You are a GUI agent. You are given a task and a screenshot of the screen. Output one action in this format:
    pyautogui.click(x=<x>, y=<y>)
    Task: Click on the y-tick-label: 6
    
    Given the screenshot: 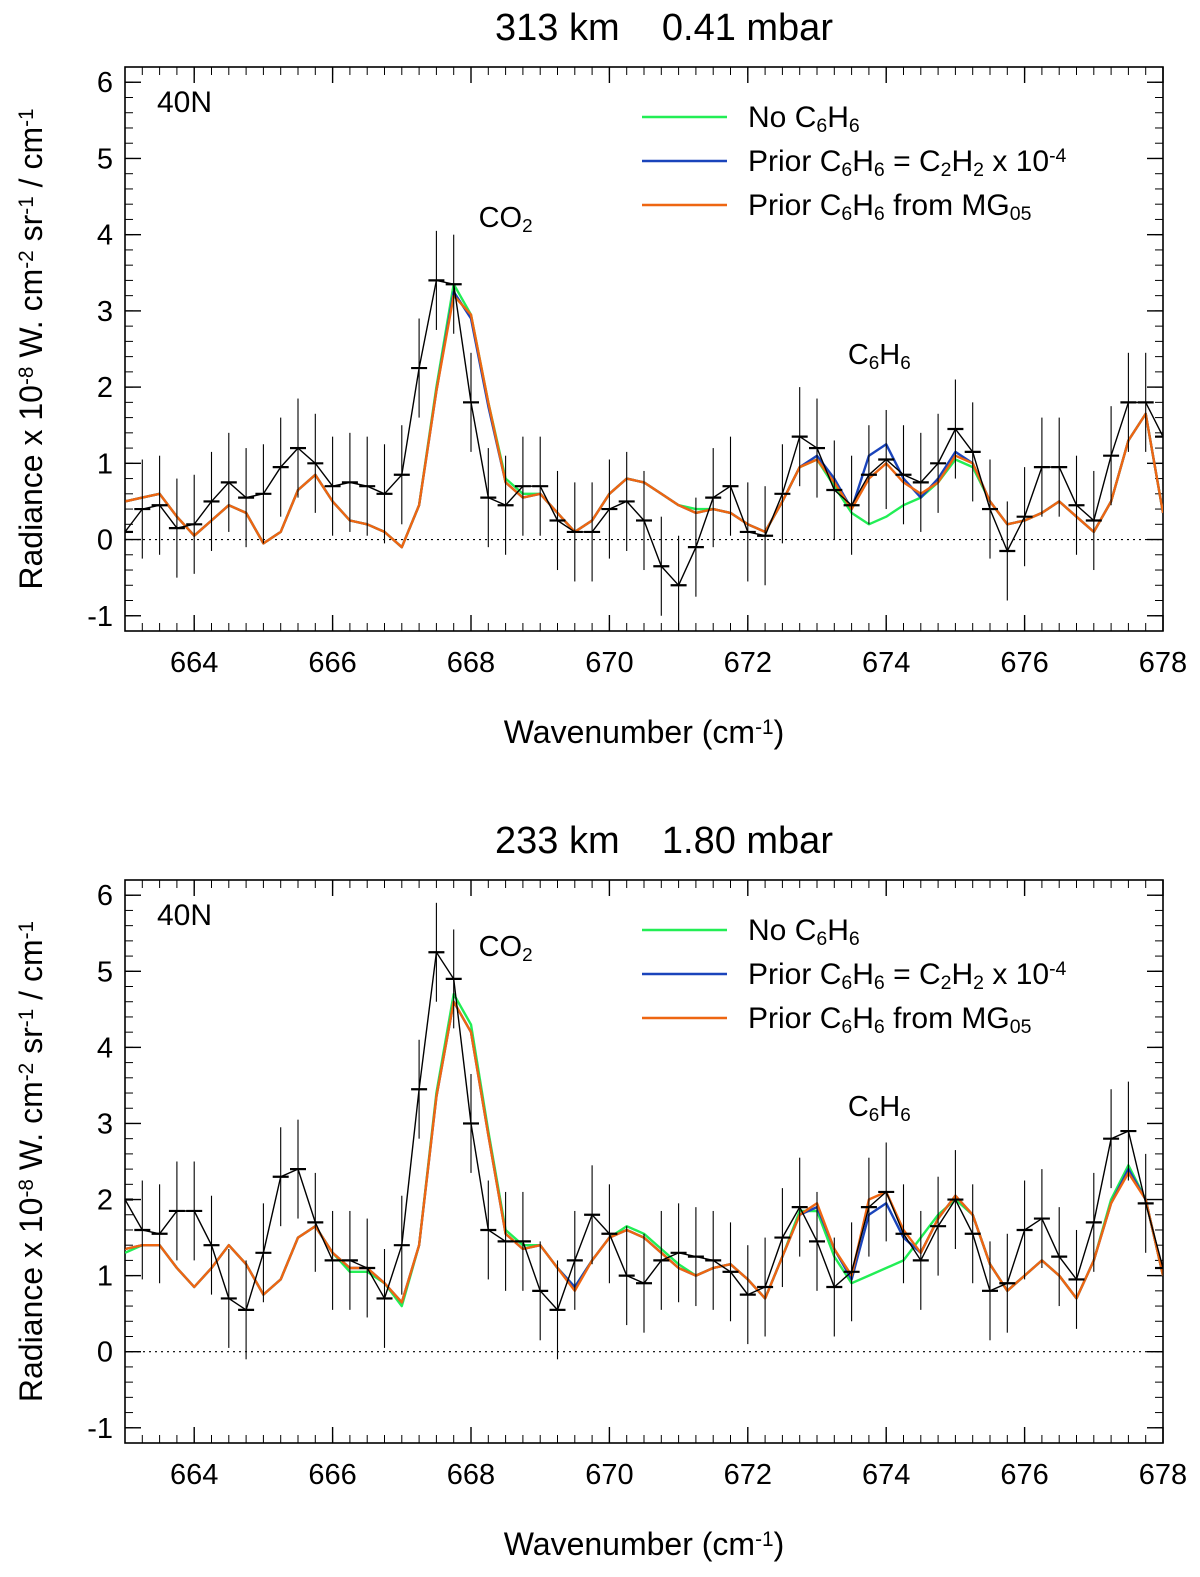 What is the action you would take?
    pyautogui.click(x=105, y=896)
    